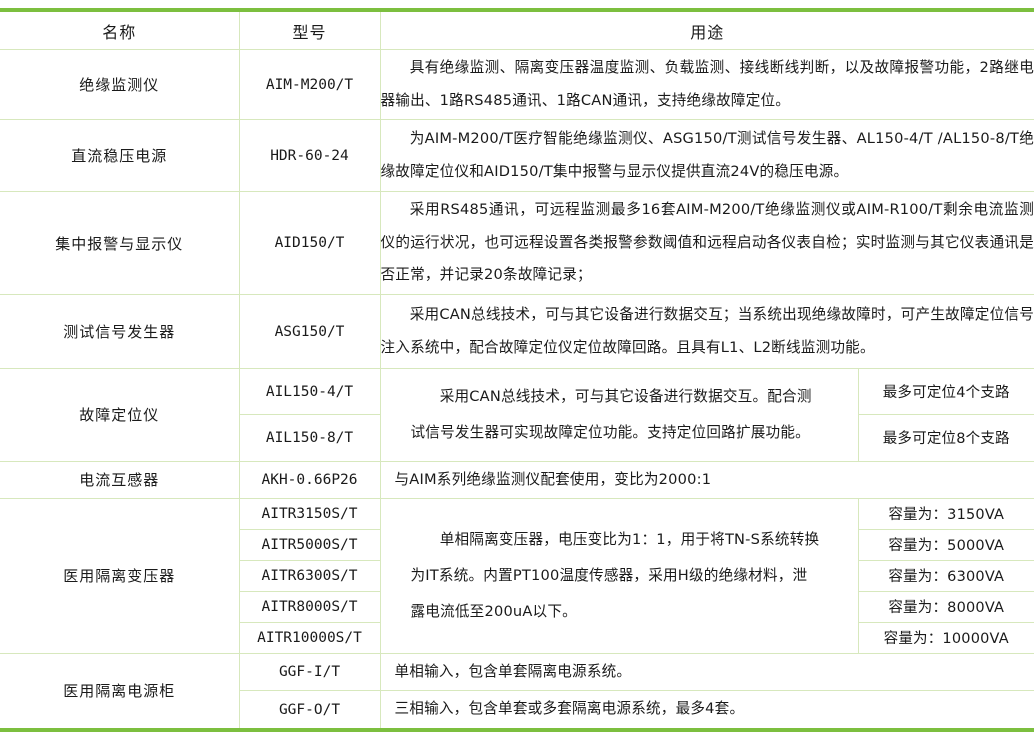  I want to click on column-header-model: 型号, so click(309, 29).